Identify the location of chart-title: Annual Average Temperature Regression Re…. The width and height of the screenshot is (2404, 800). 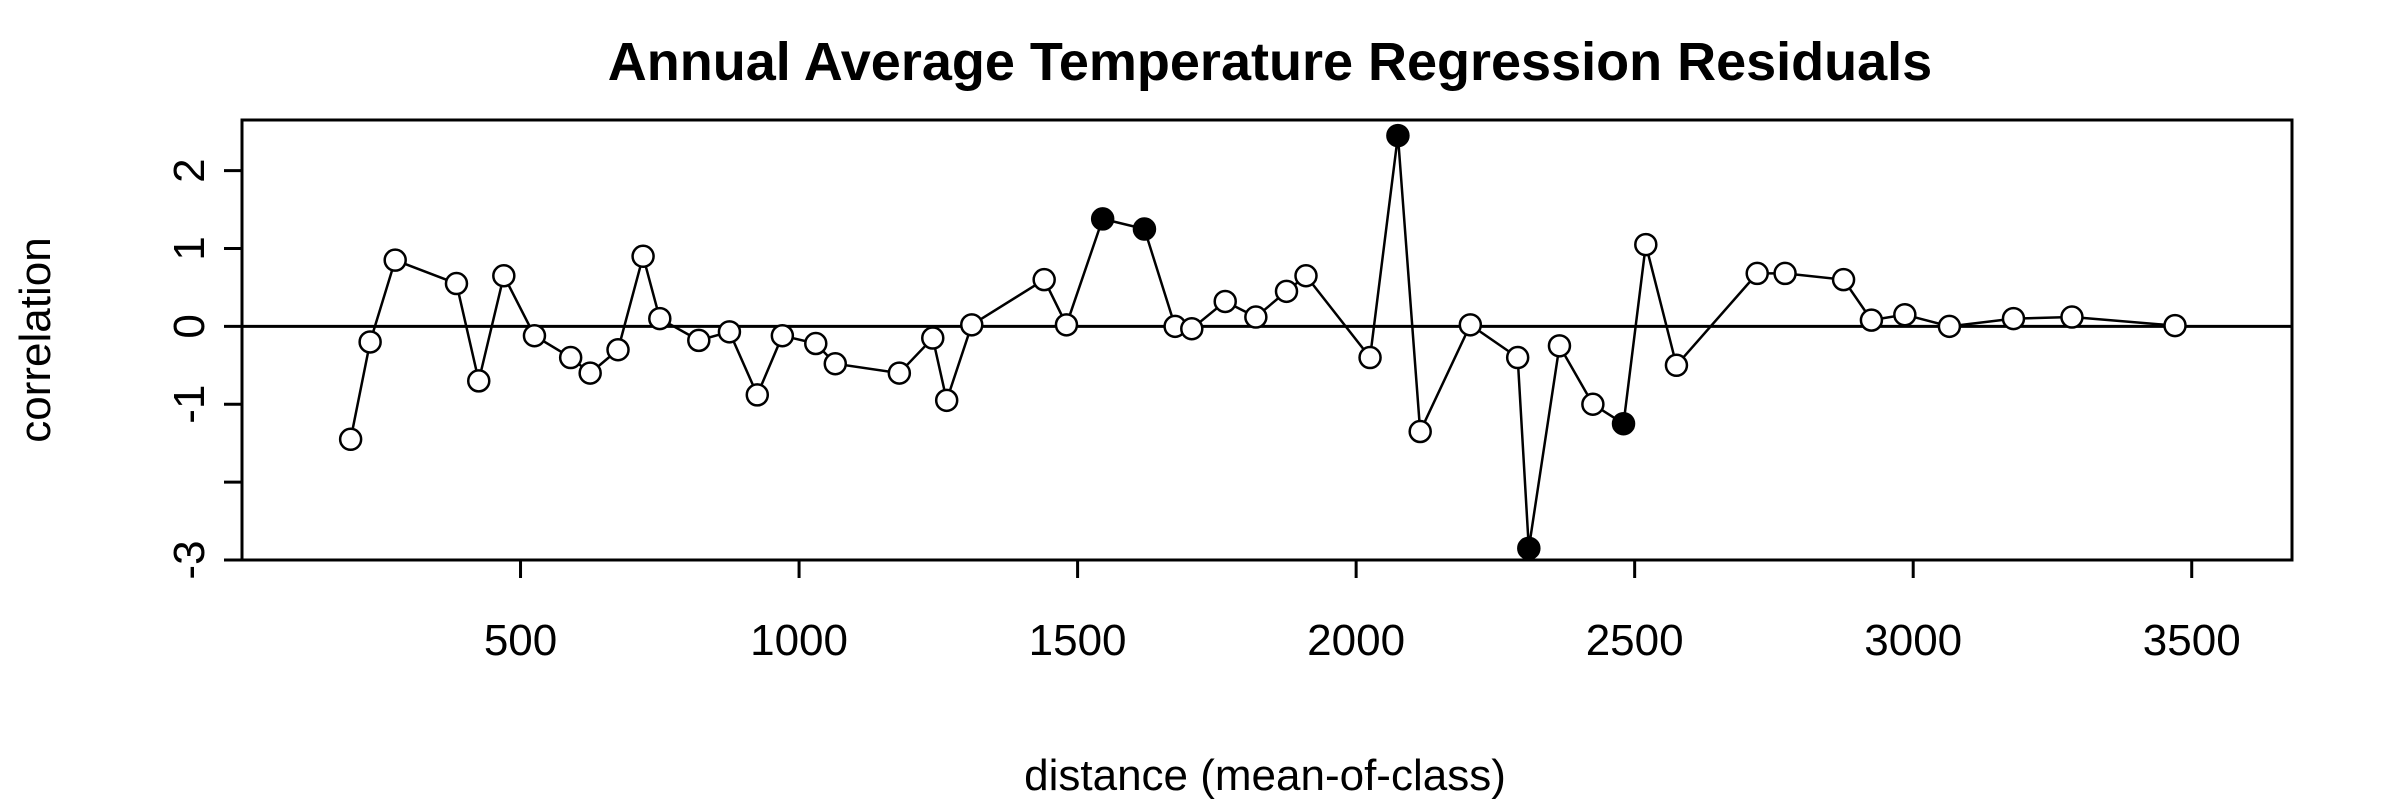
(1270, 62).